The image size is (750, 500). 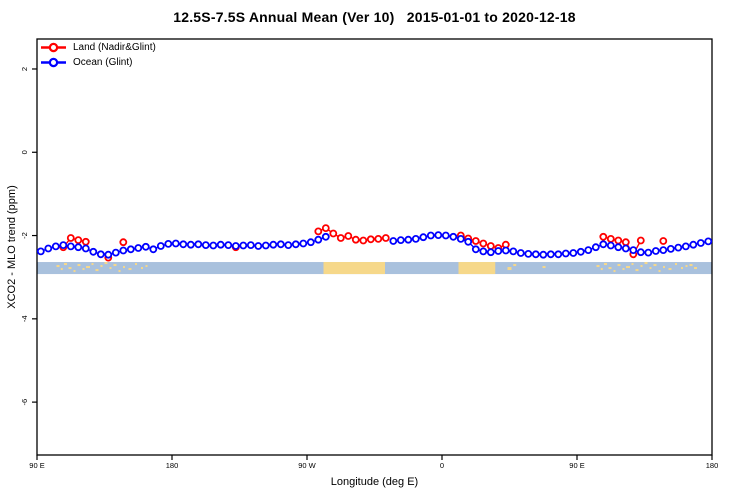 I want to click on x-tick-label: 90 W, so click(x=307, y=465).